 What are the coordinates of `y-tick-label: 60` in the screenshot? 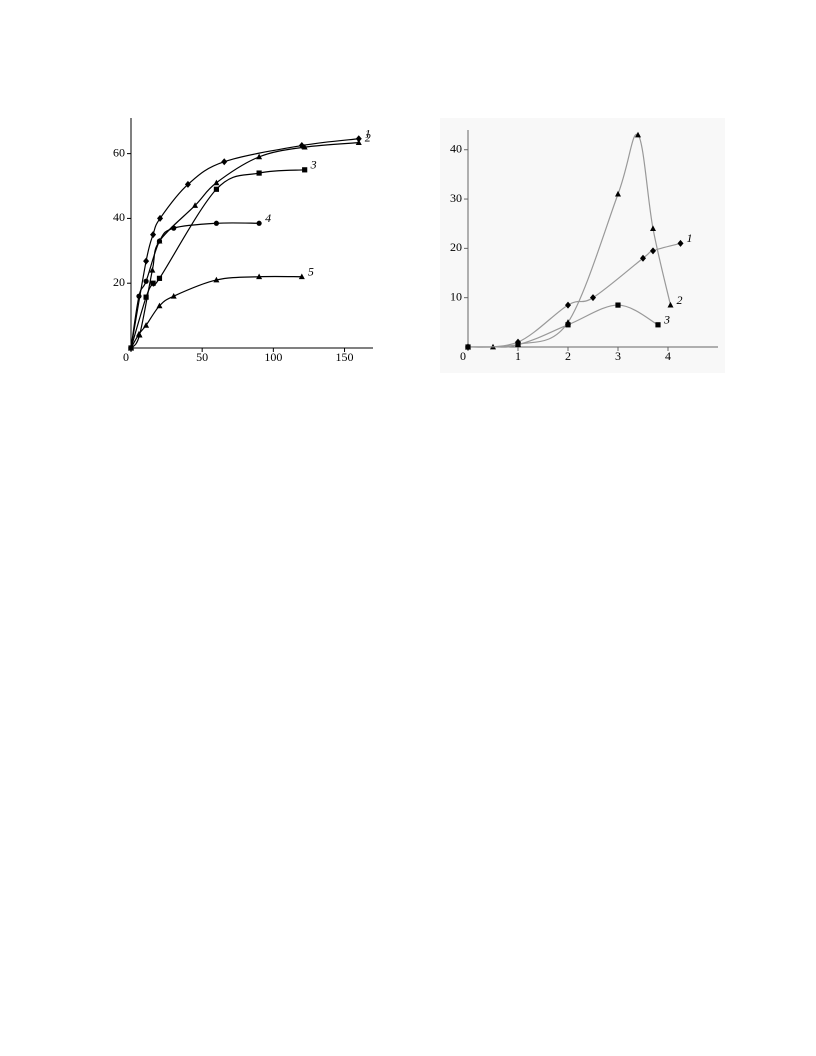 It's located at (119, 152).